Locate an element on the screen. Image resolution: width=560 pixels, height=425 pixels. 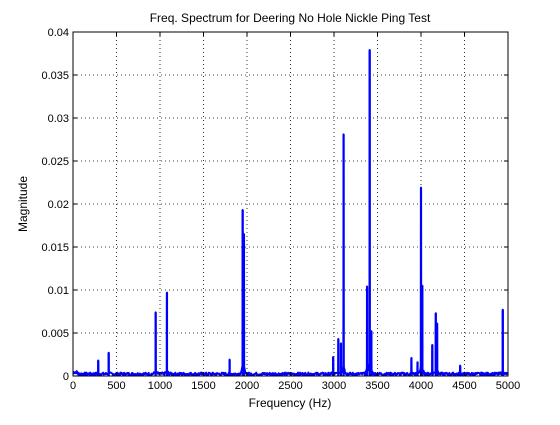
x-tick-label: 500 is located at coordinates (116, 386).